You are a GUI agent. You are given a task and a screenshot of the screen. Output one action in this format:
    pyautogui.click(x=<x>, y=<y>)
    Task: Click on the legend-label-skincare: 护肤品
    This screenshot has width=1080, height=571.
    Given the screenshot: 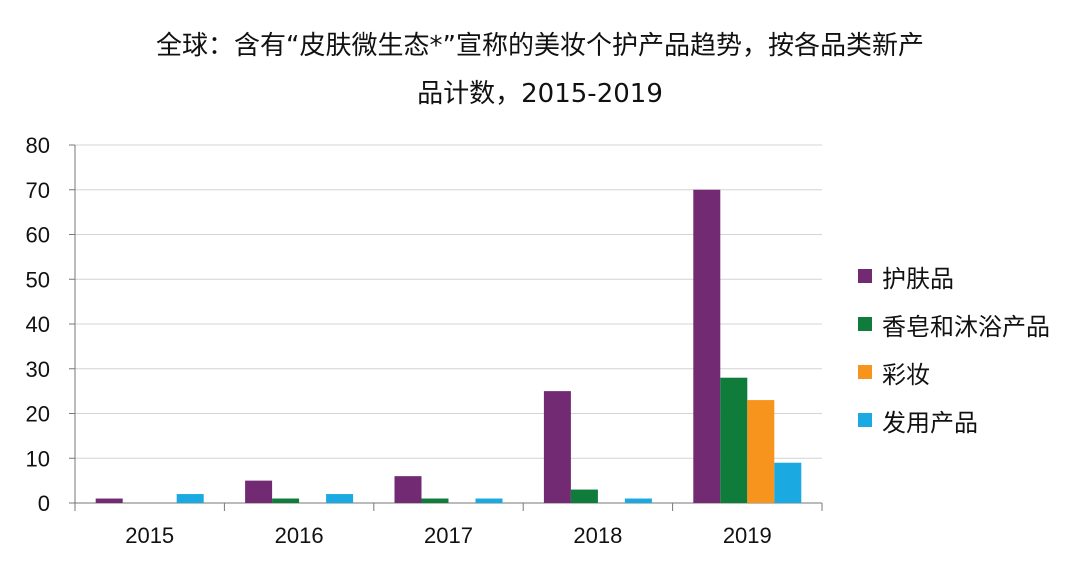 What is the action you would take?
    pyautogui.click(x=918, y=278)
    